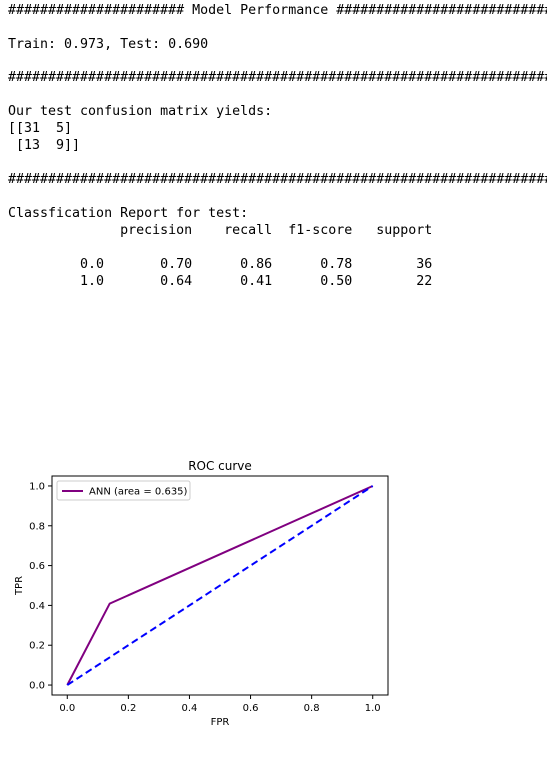 The width and height of the screenshot is (547, 778). I want to click on chance-diagonal-line, so click(220, 585).